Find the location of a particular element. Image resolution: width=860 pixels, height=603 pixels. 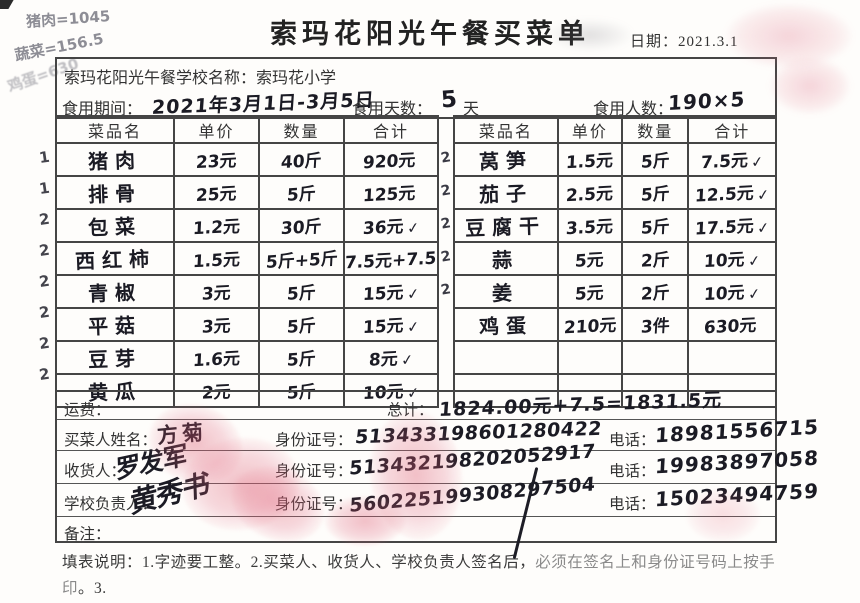

instructions-text-faded: 必须在签名上和身份证号码上按手印 is located at coordinates (419, 575).